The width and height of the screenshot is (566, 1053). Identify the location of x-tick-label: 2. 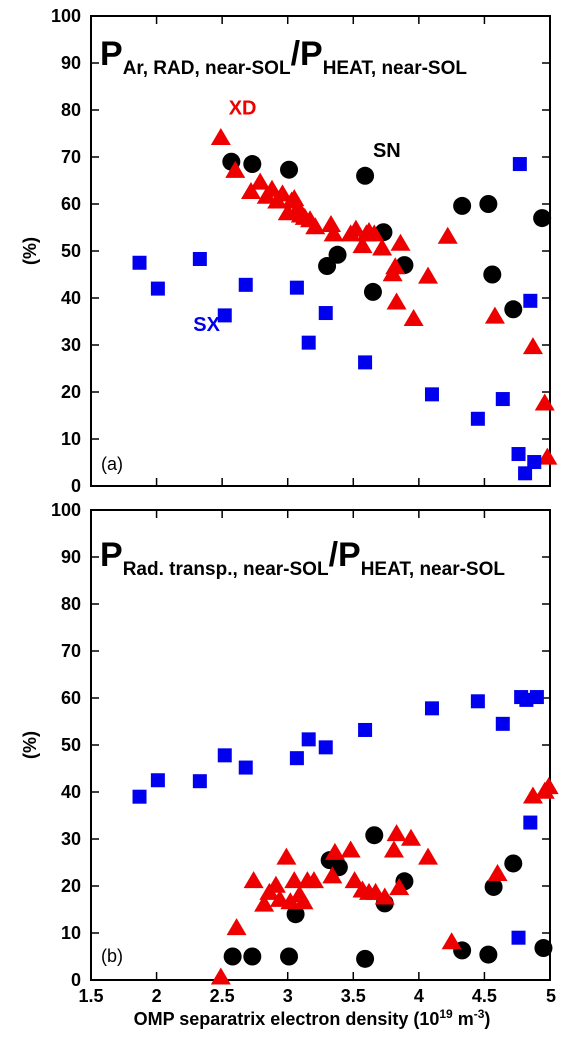
(157, 996).